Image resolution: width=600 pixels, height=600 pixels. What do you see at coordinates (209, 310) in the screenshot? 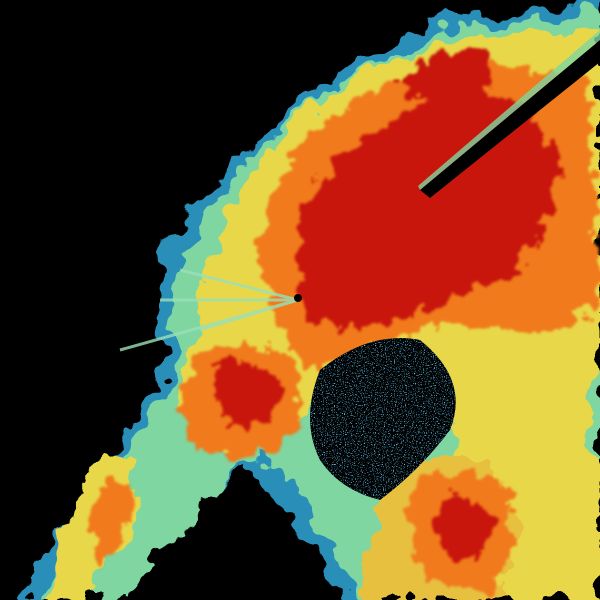
I see `clutter-spokes` at bounding box center [209, 310].